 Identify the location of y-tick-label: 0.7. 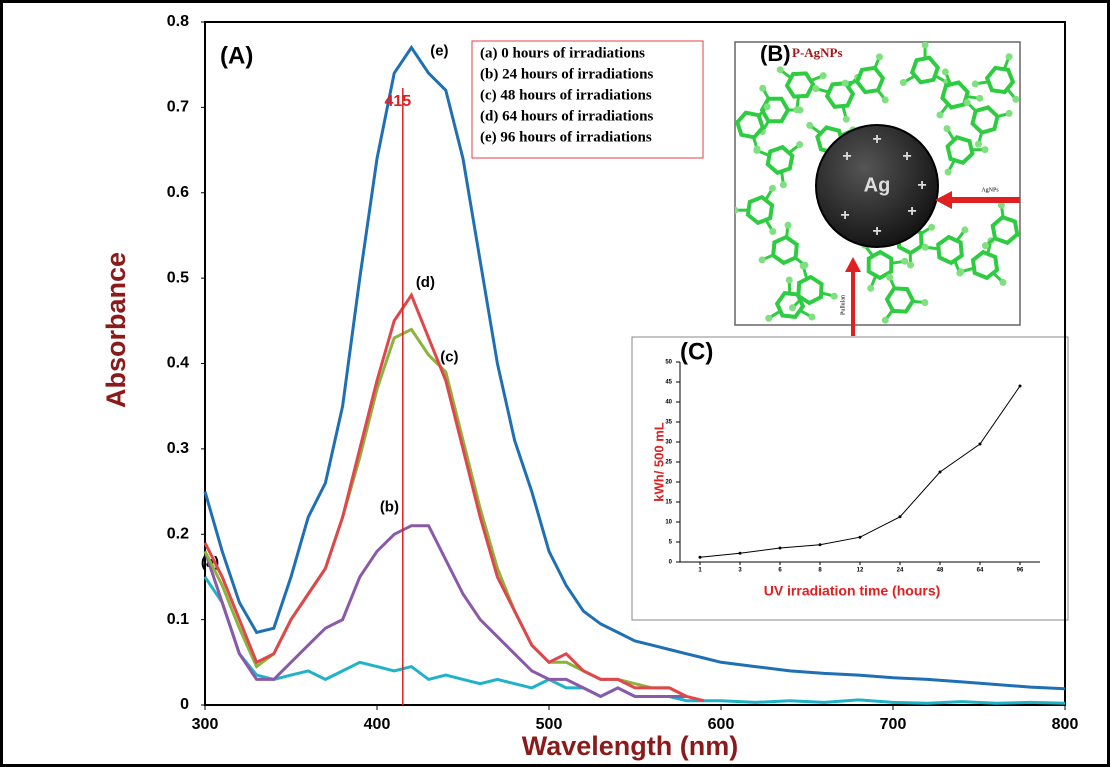
(178, 107).